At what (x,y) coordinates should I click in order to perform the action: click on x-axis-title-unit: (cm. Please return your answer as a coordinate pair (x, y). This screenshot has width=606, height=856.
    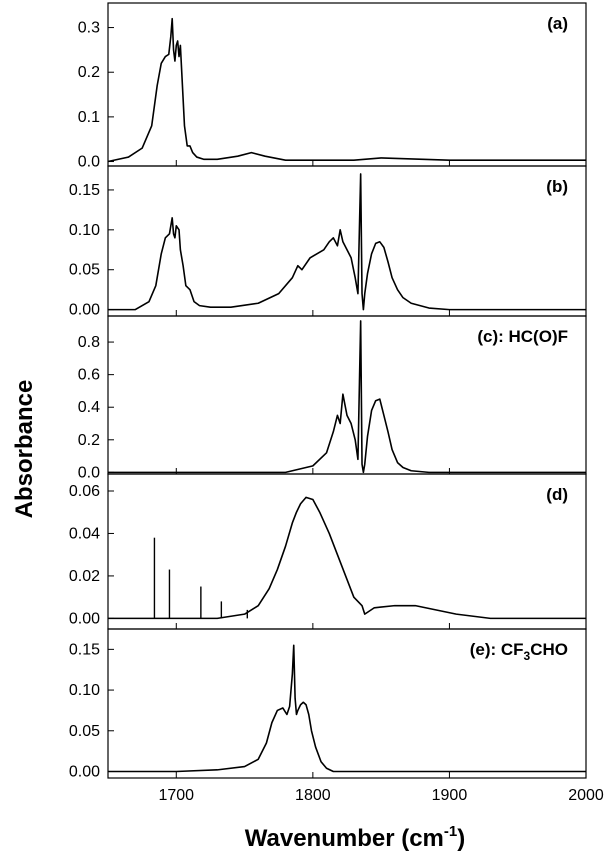
    Looking at the image, I should click on (422, 838).